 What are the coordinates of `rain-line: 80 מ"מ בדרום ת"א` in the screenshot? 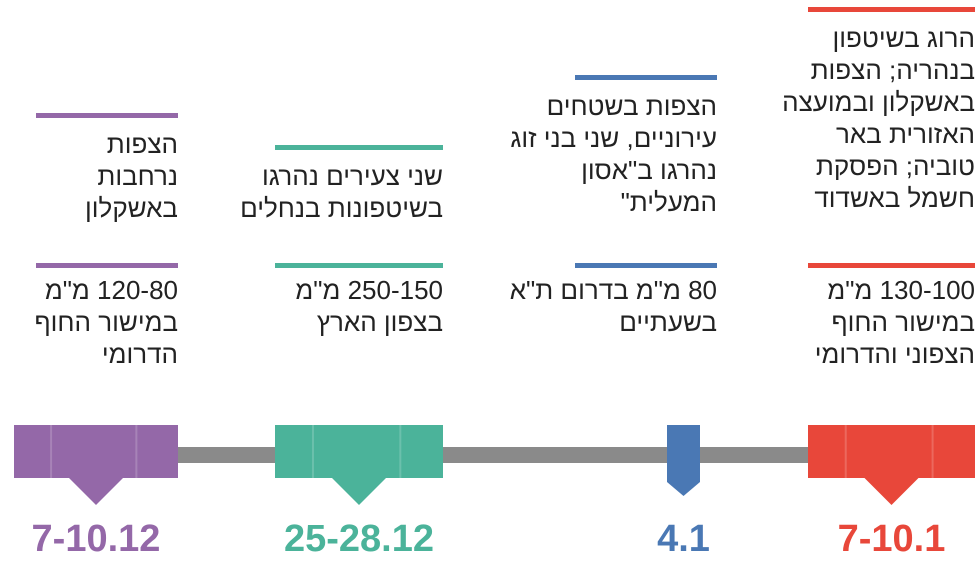 It's located at (613, 290).